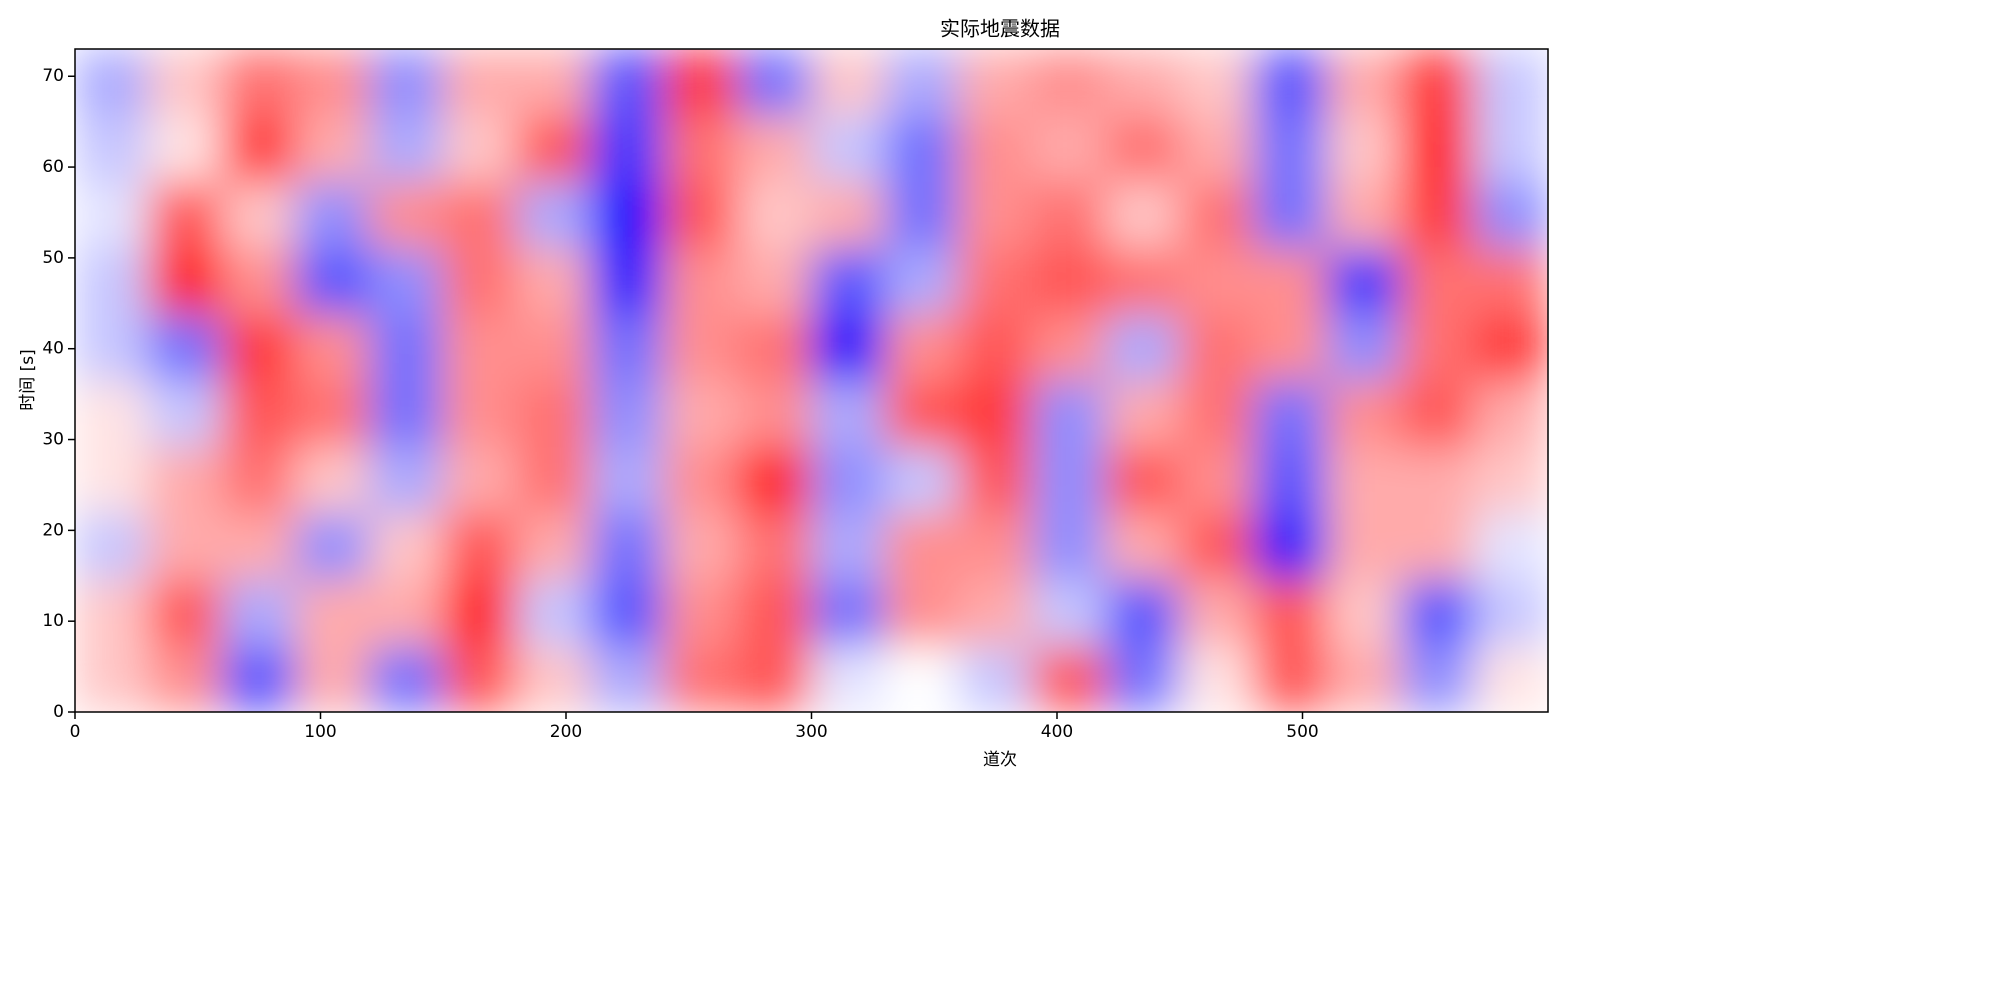  I want to click on y-tick-label: 30, so click(53, 440).